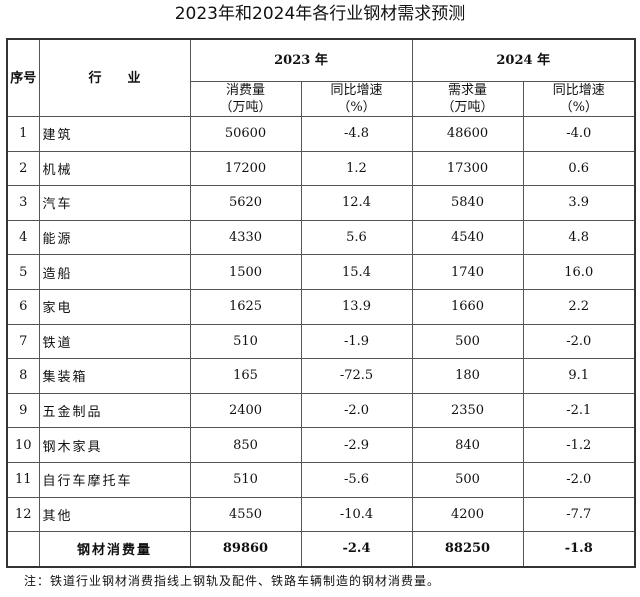  I want to click on cell-growth-2023: -5.6, so click(356, 479).